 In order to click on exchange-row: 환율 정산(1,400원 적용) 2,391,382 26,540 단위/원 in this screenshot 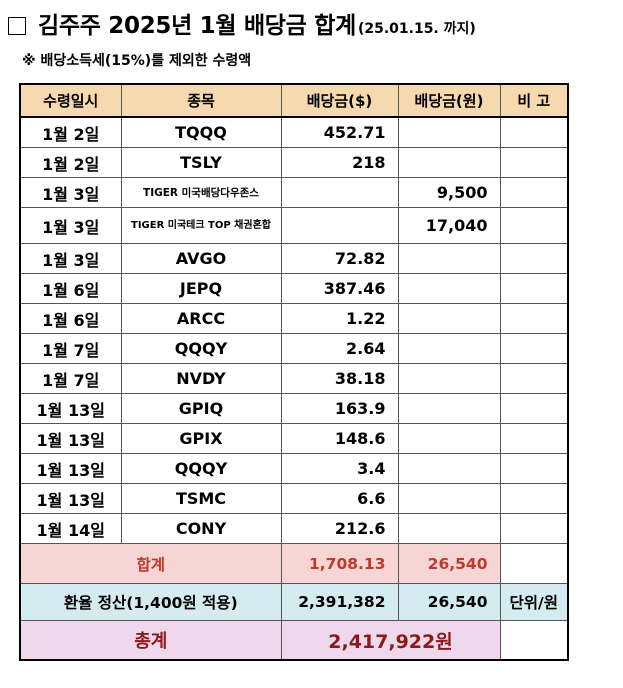, I will do `click(294, 602)`.